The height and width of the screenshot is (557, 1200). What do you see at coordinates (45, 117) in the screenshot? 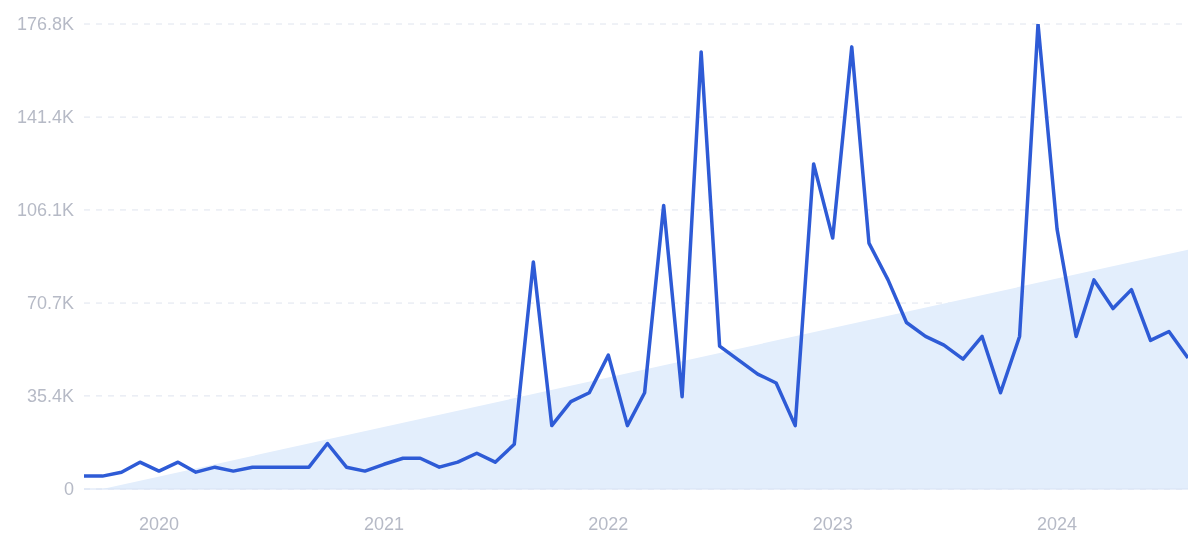
I see `y-tick-label: 141.4K` at bounding box center [45, 117].